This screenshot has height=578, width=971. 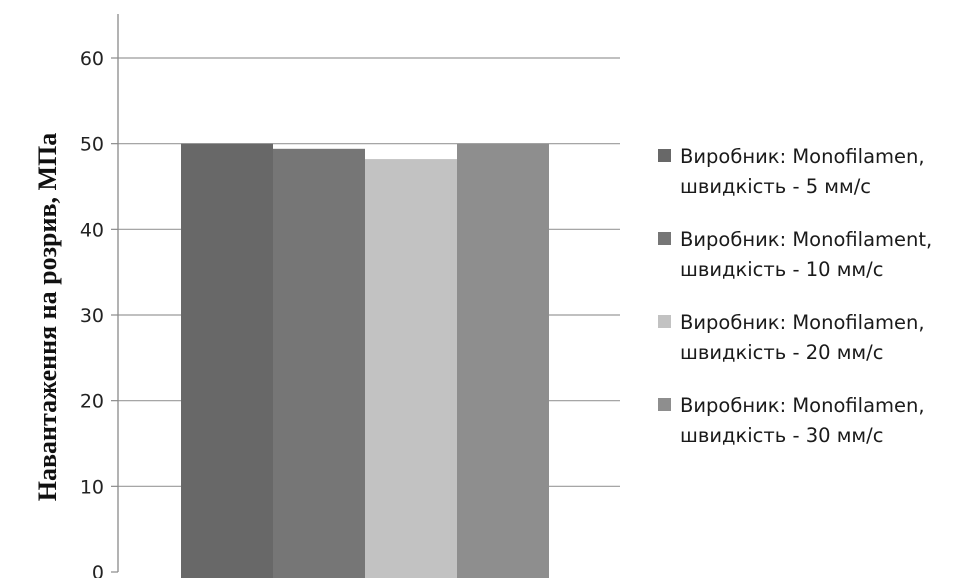 What do you see at coordinates (92, 316) in the screenshot?
I see `y-tick-label: 30` at bounding box center [92, 316].